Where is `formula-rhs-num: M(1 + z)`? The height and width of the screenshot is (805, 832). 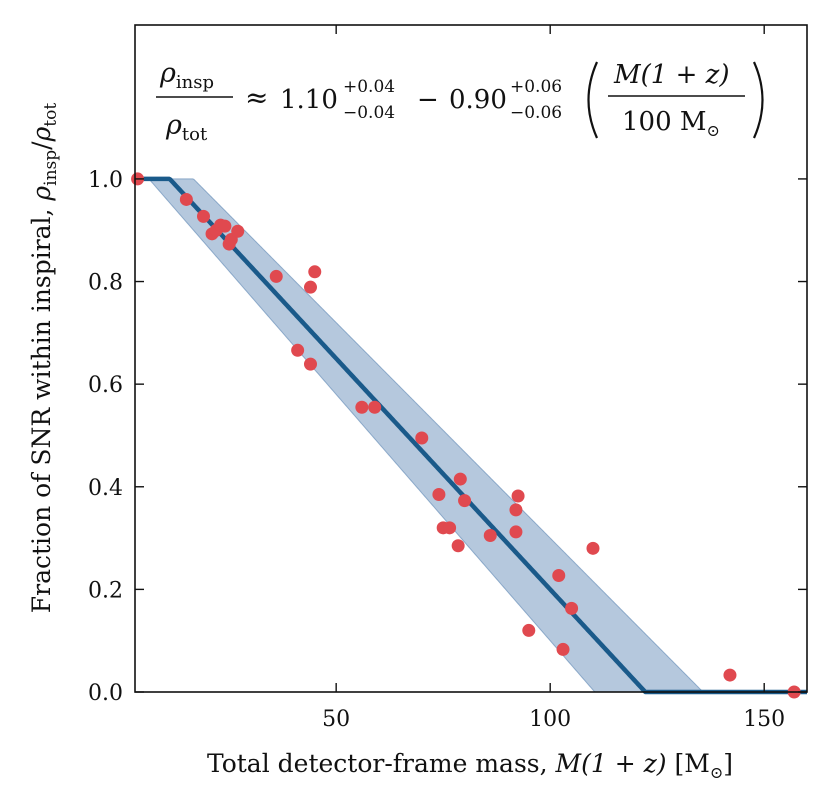 formula-rhs-num: M(1 + z) is located at coordinates (671, 75).